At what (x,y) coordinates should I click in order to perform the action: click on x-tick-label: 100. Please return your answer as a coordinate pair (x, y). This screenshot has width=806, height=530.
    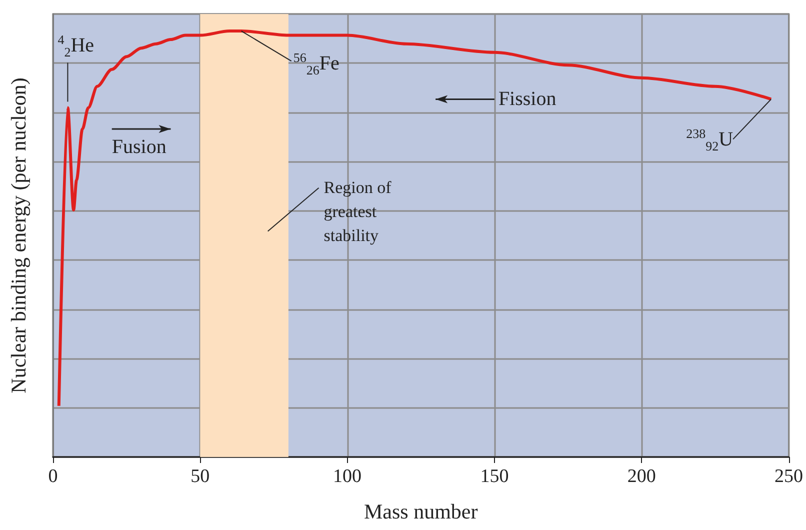
    Looking at the image, I should click on (347, 476).